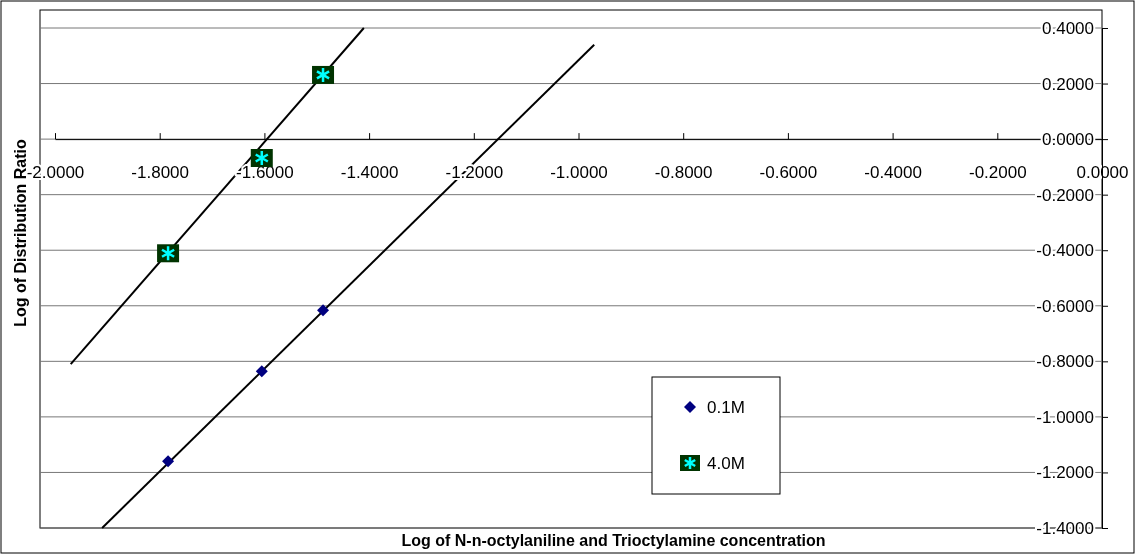 The height and width of the screenshot is (554, 1135). I want to click on x-tick-label: -1.0000, so click(579, 173).